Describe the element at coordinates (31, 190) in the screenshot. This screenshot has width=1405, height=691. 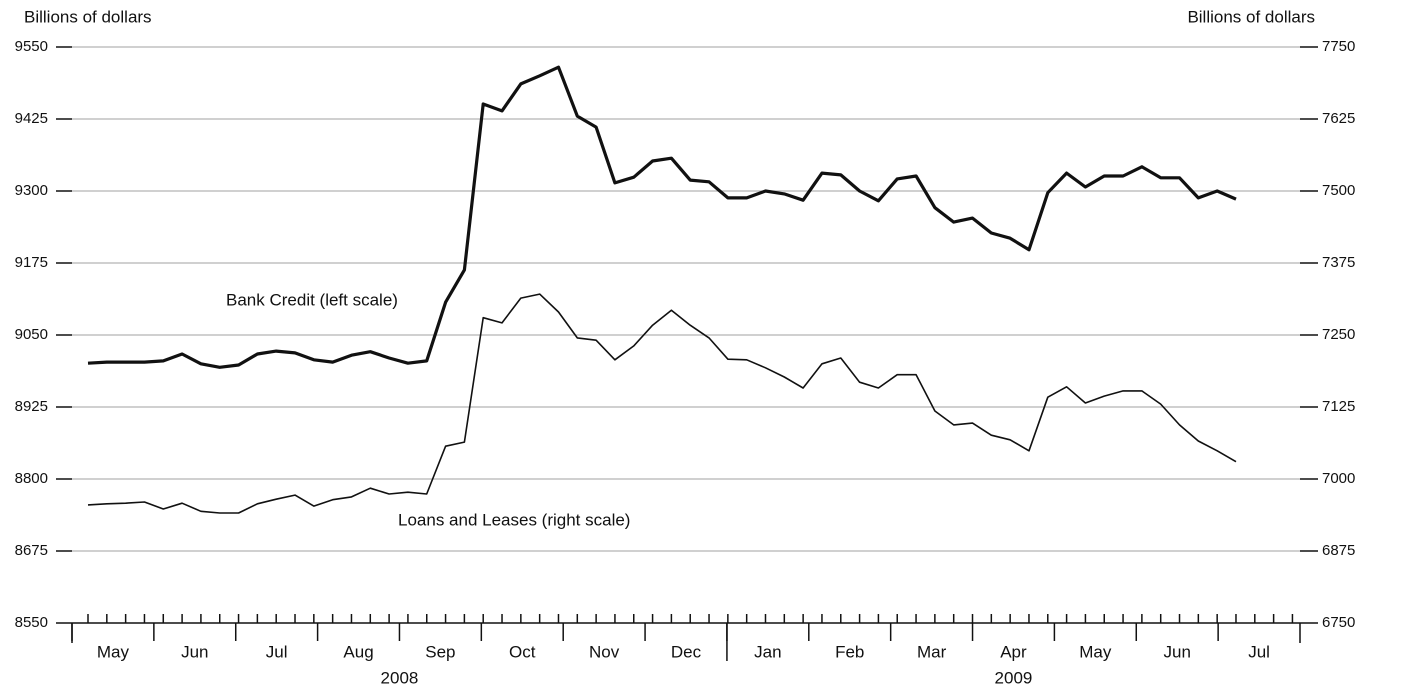
I see `y-tick-label: 9300` at that location.